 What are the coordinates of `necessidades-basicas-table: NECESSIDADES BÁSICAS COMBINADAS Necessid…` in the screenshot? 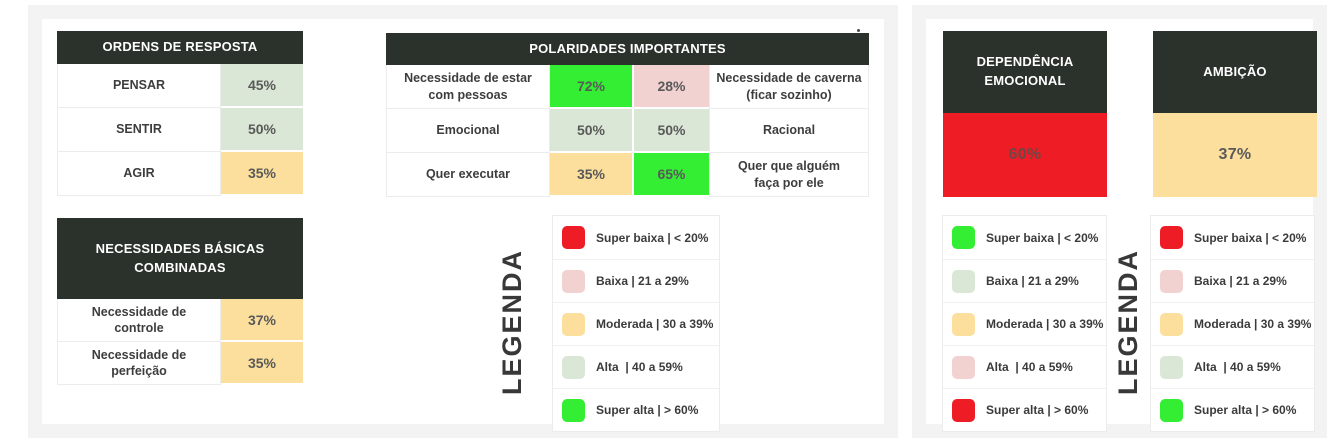 It's located at (180, 301).